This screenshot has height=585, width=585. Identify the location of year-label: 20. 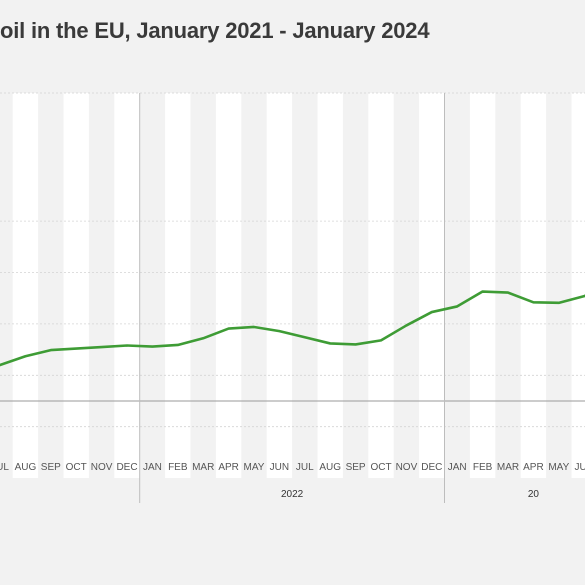
(534, 494).